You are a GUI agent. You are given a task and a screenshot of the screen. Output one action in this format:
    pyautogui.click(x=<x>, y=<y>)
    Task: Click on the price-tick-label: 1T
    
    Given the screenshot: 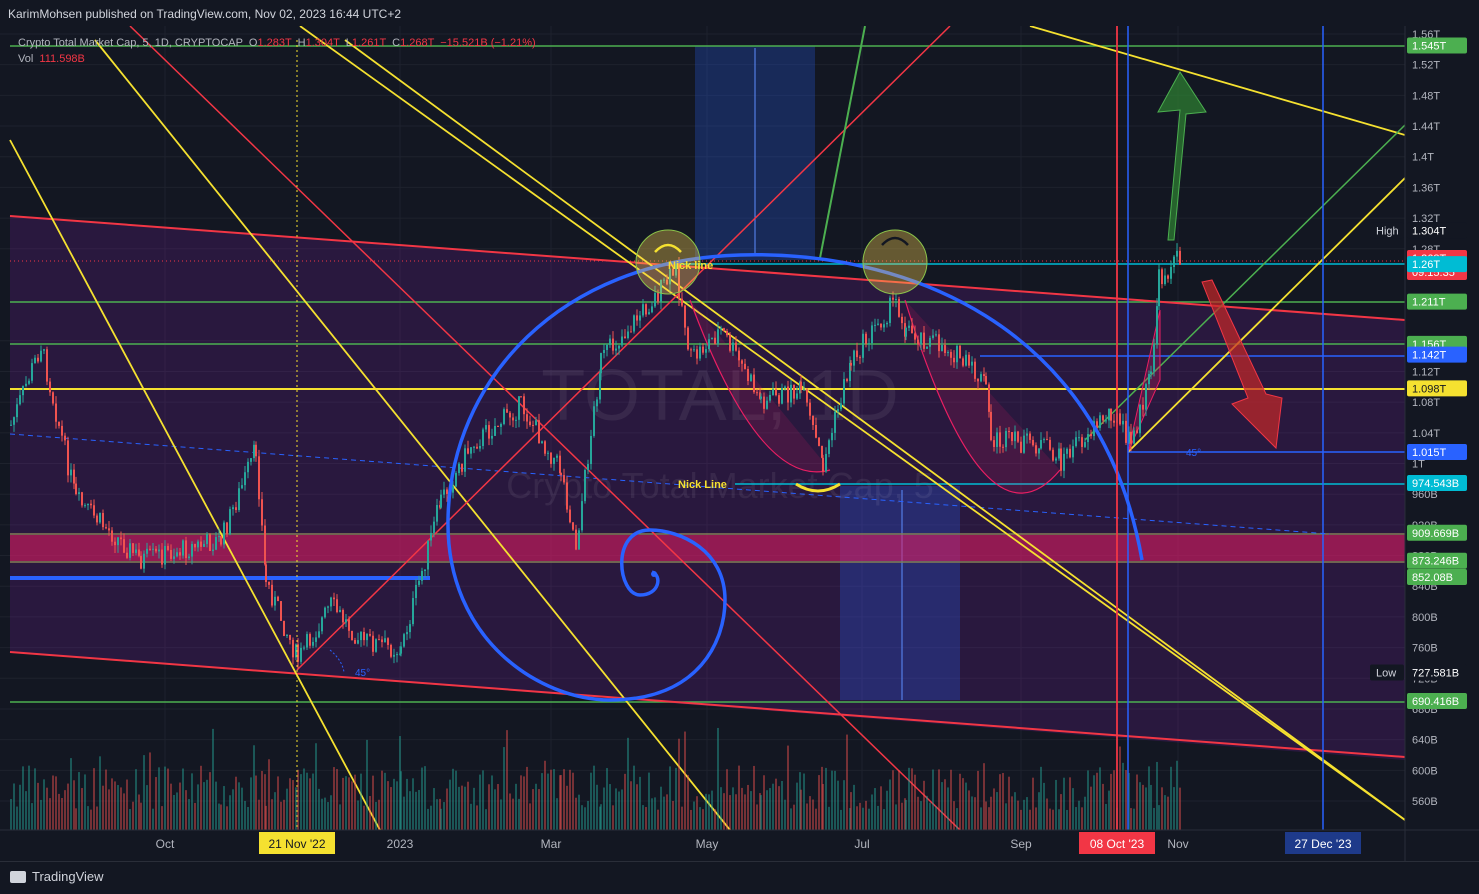 What is the action you would take?
    pyautogui.click(x=1418, y=465)
    